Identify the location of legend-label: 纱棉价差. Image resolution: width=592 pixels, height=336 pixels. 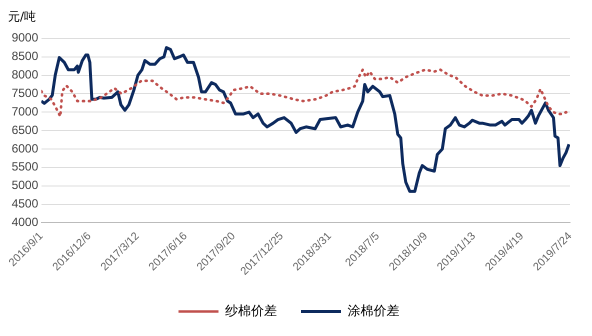
(251, 311).